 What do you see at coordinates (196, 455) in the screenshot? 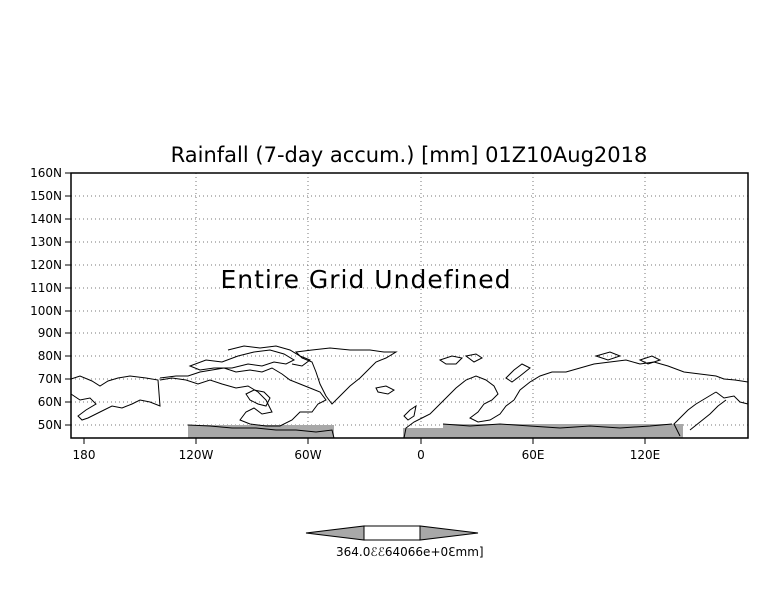
I see `lon-label: 120W` at bounding box center [196, 455].